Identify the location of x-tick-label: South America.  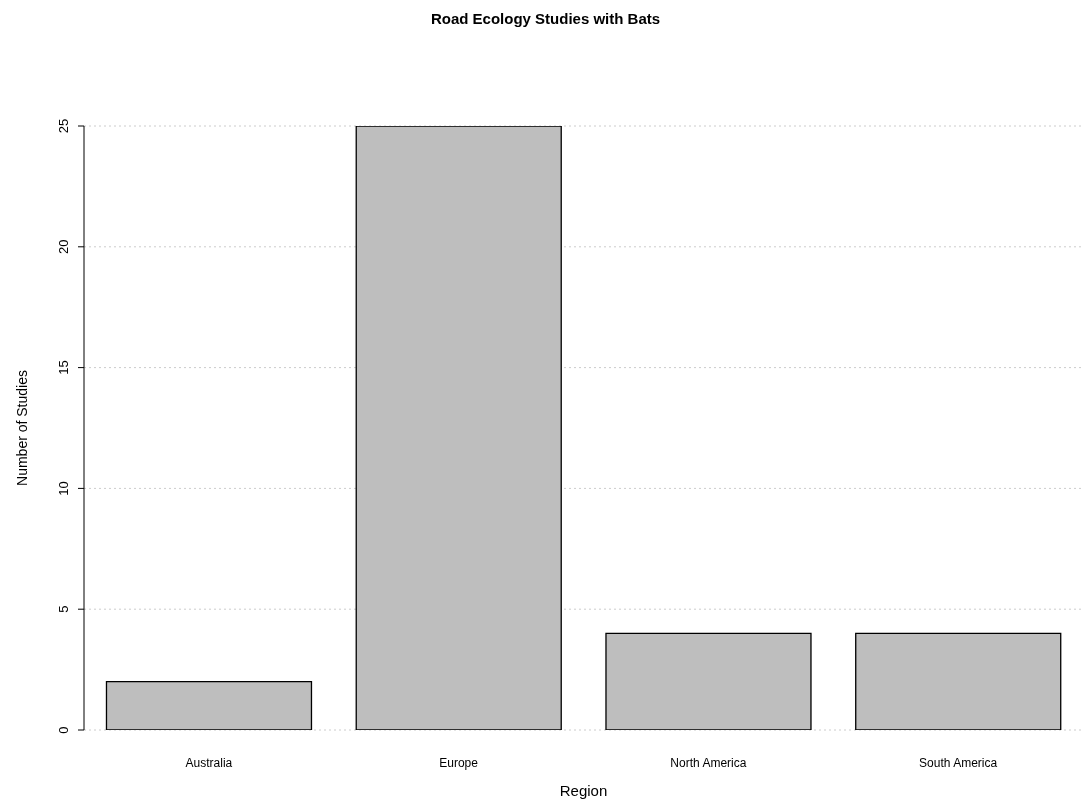
(958, 762).